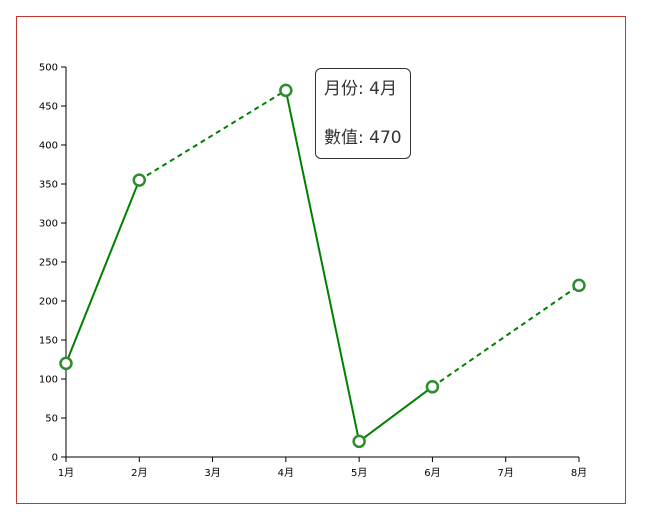 This screenshot has height=528, width=646. What do you see at coordinates (286, 473) in the screenshot?
I see `x-tick-label: 4月` at bounding box center [286, 473].